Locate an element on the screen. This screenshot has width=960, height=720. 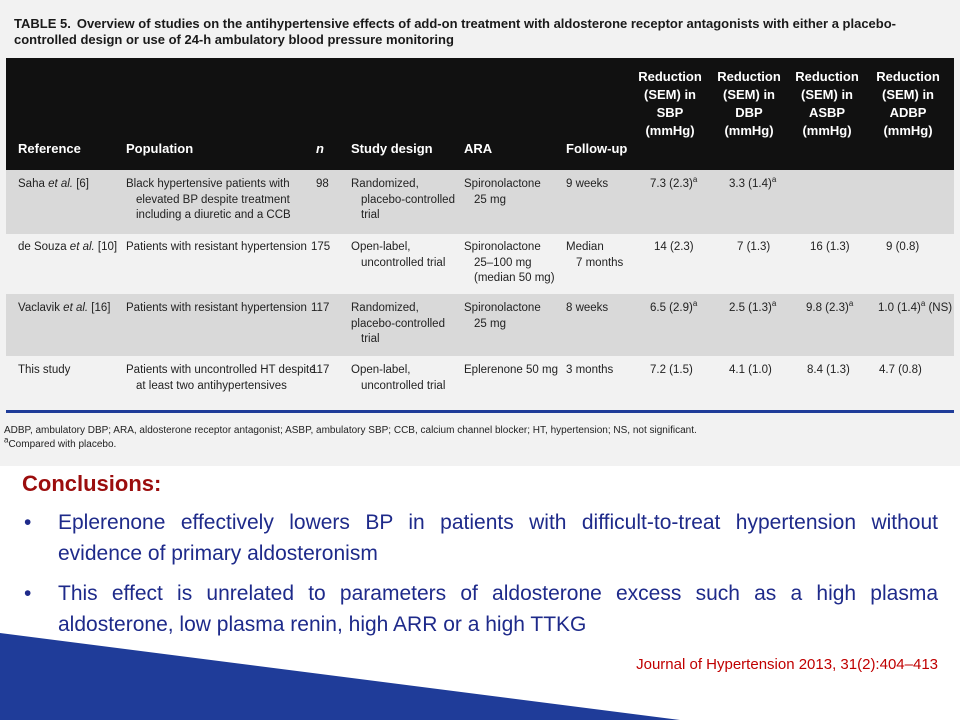
cell-asbp: 8.4 (1.3) is located at coordinates (828, 370).